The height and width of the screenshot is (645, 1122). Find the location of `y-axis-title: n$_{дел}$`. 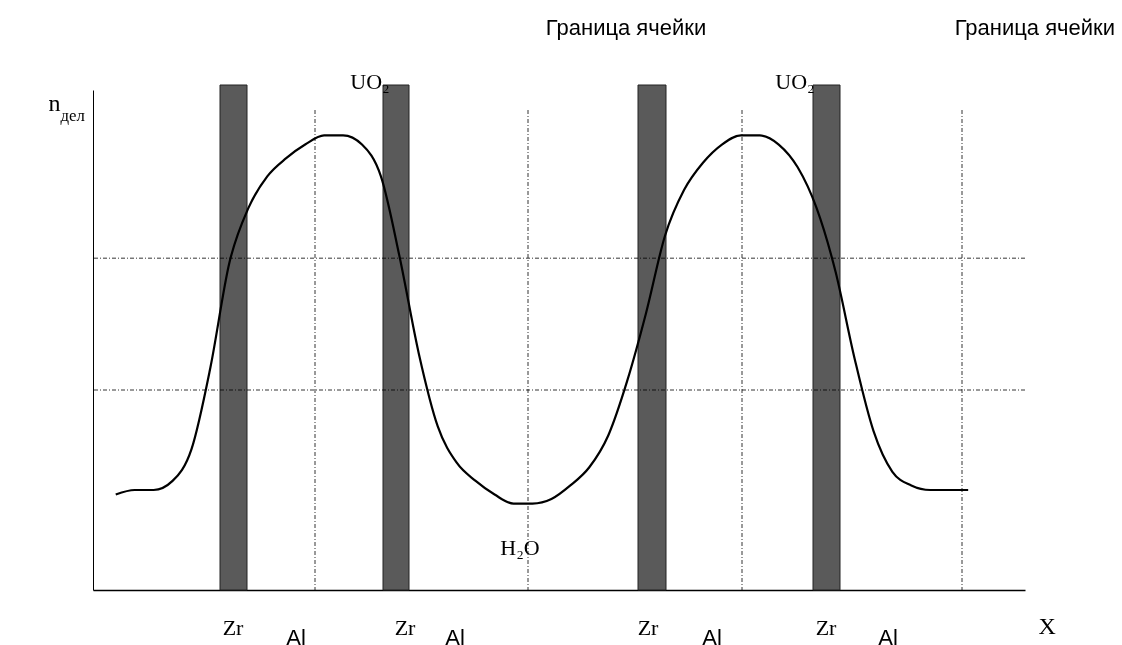

y-axis-title: n$_{дел}$ is located at coordinates (66, 106).